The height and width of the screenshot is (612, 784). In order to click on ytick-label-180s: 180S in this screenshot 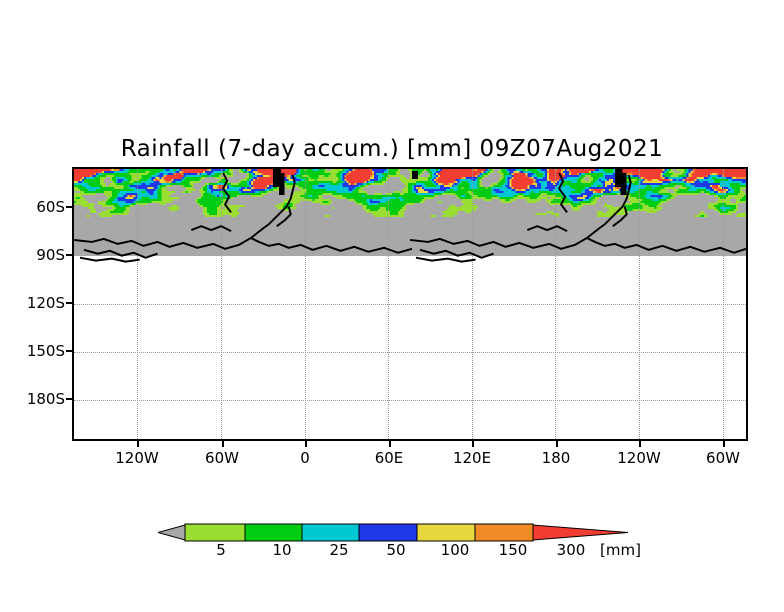, I will do `click(45, 399)`.